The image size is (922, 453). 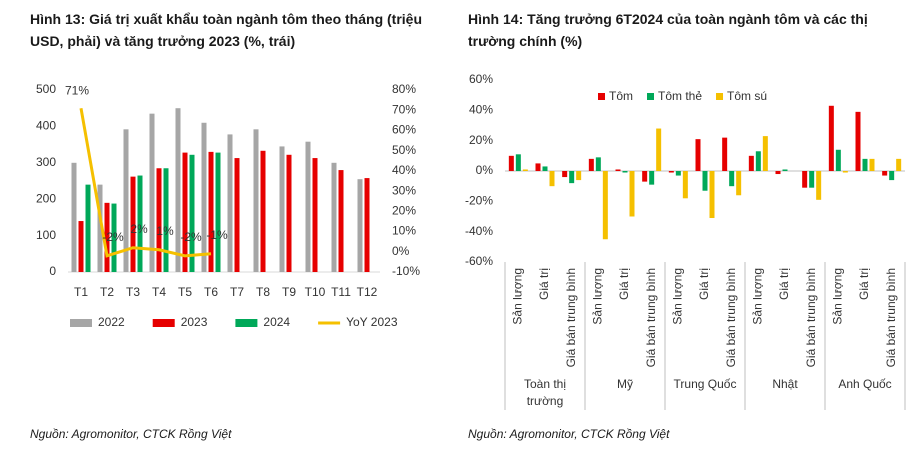 What do you see at coordinates (194, 322) in the screenshot?
I see `legend-label: 2023` at bounding box center [194, 322].